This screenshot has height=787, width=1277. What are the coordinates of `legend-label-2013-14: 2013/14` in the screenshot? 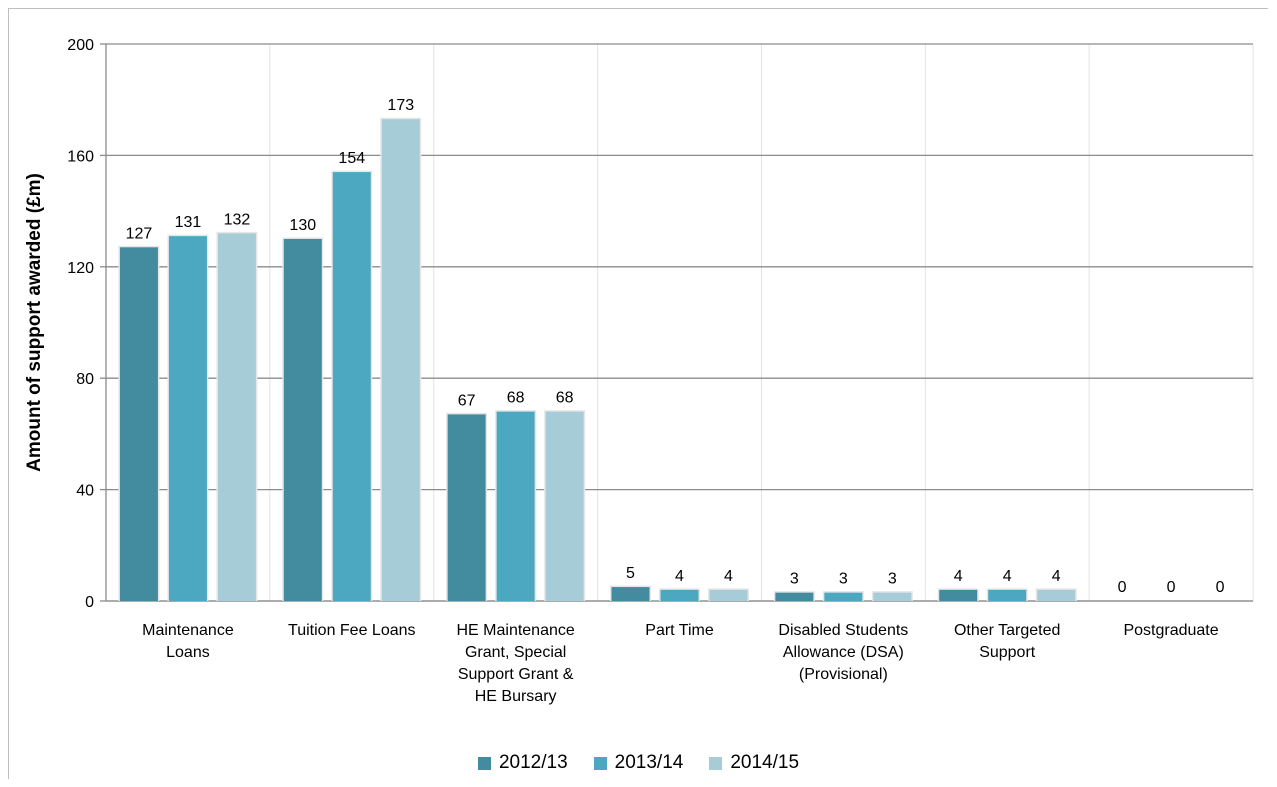 It's located at (649, 762).